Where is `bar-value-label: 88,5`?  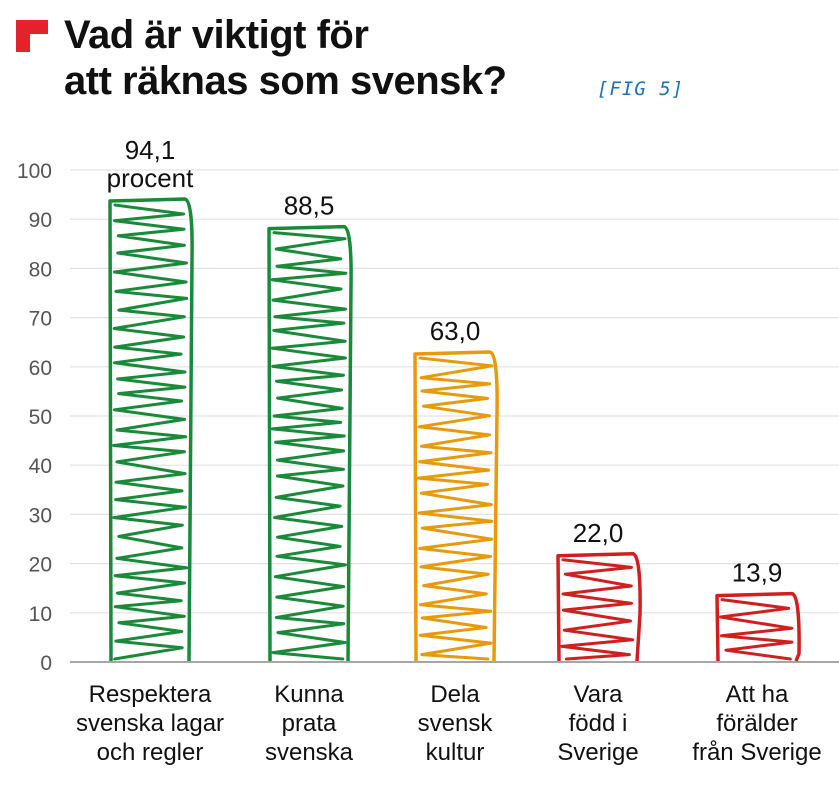
bar-value-label: 88,5 is located at coordinates (309, 206).